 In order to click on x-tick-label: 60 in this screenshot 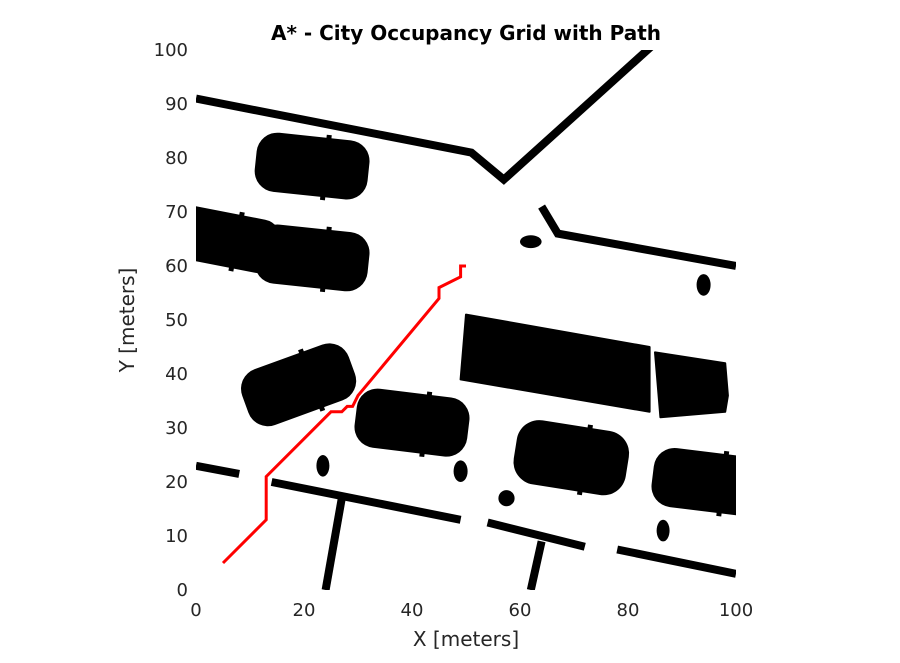, I will do `click(520, 610)`.